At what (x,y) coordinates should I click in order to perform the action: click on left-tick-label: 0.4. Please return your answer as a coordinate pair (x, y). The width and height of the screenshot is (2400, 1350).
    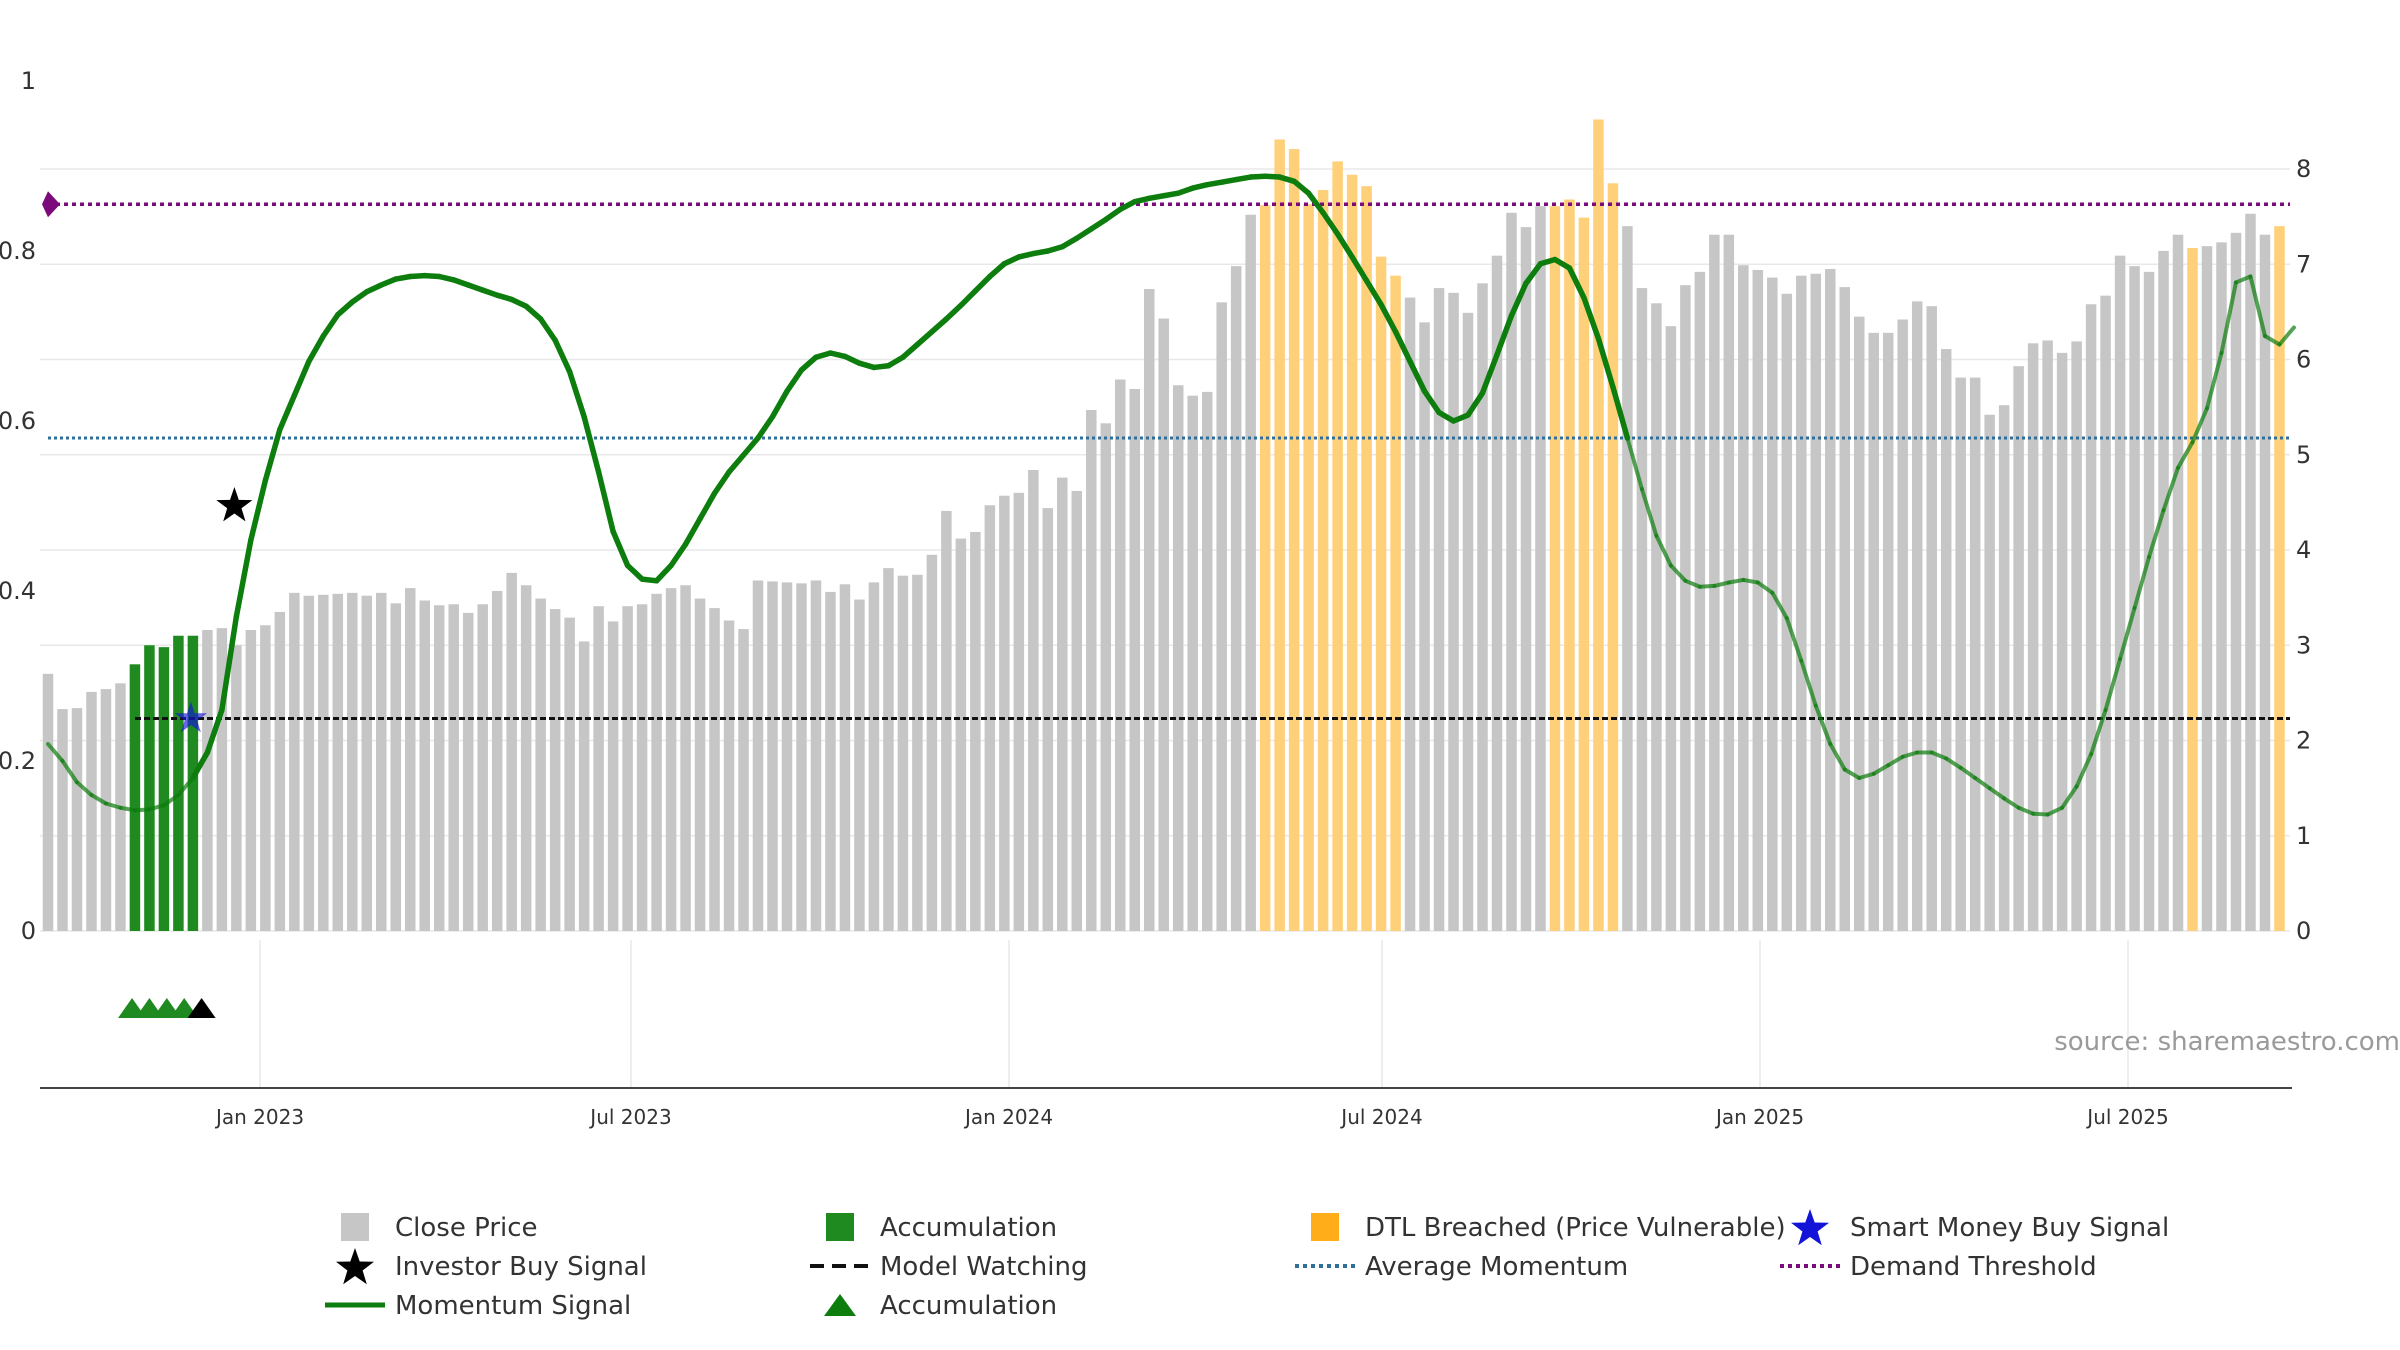
    Looking at the image, I should click on (18, 591).